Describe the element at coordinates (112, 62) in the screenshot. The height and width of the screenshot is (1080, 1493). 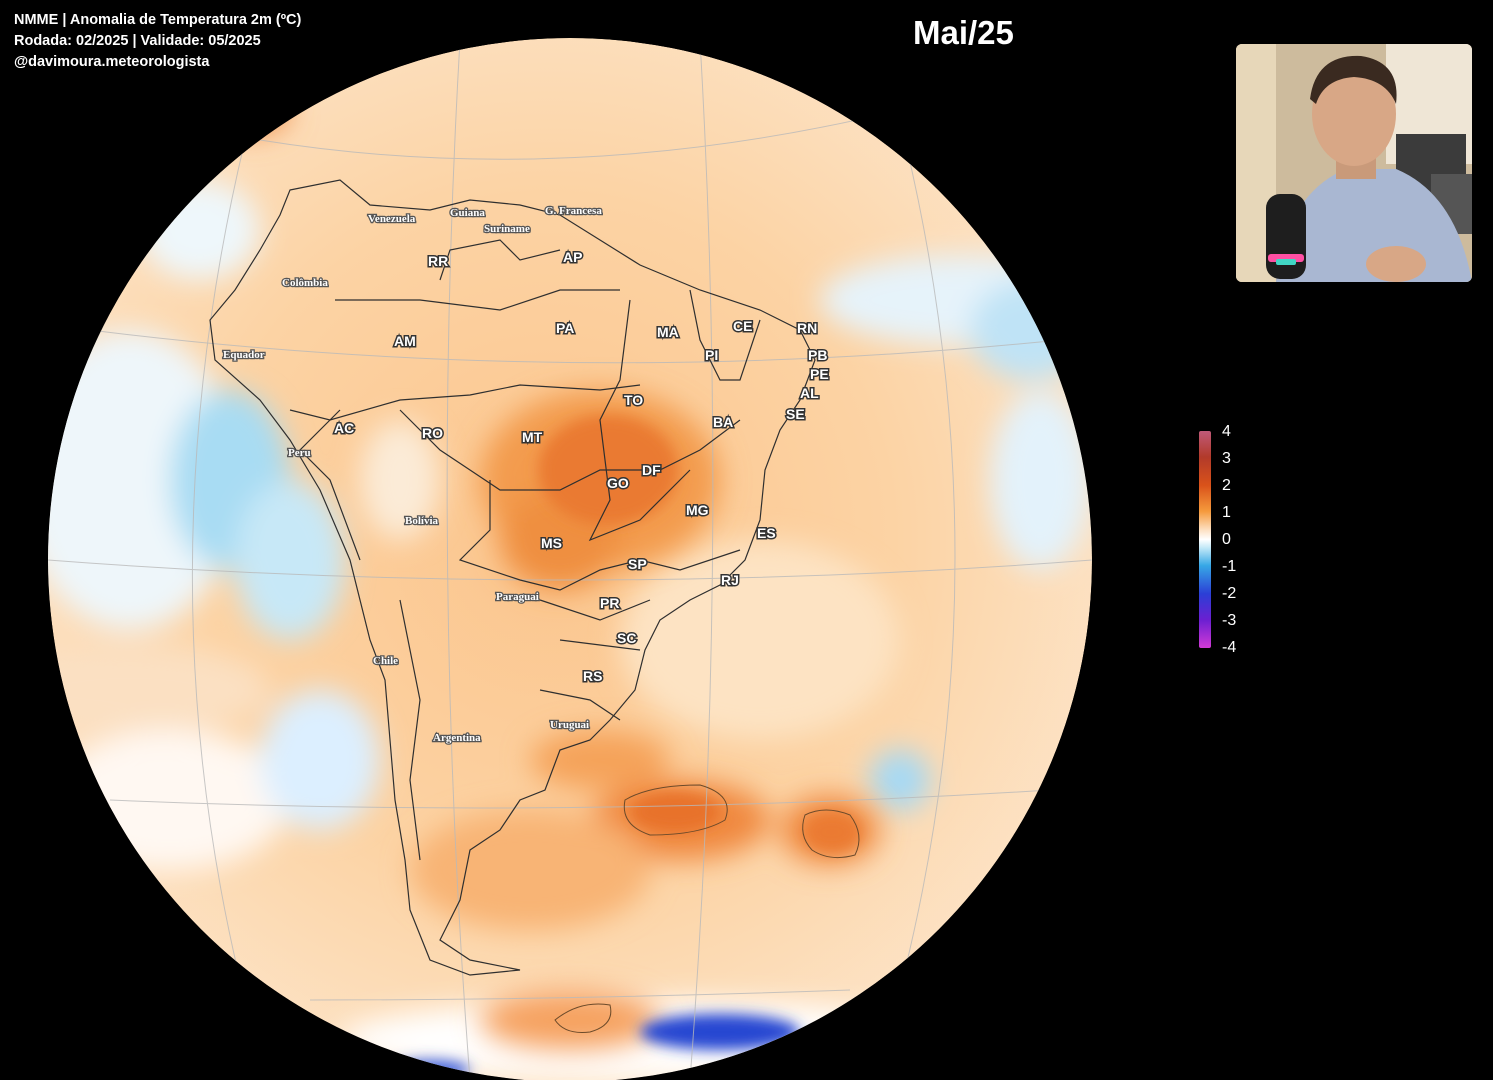
I see `author-handle: @davimoura.meteorologista` at that location.